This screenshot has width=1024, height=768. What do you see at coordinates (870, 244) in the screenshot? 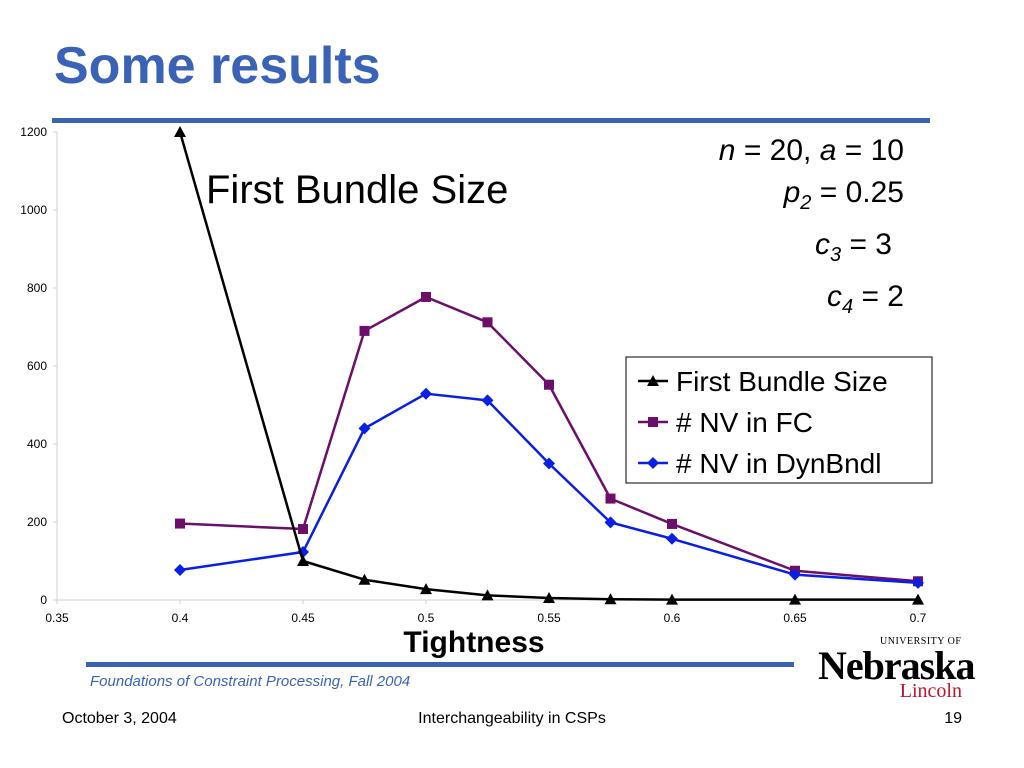
I see `param-c3-value: = 3` at bounding box center [870, 244].